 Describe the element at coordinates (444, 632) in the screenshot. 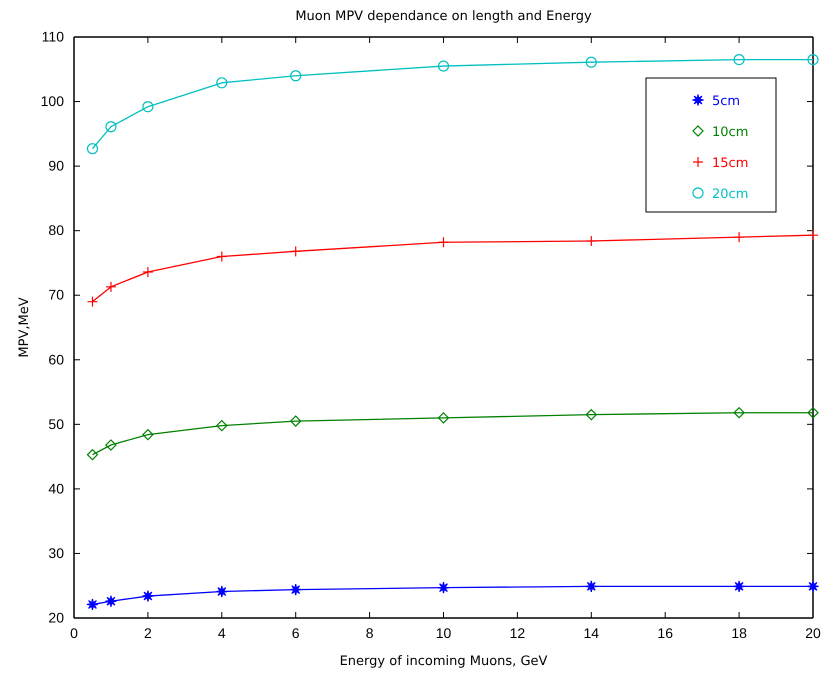

I see `x-tick-label: 10` at that location.